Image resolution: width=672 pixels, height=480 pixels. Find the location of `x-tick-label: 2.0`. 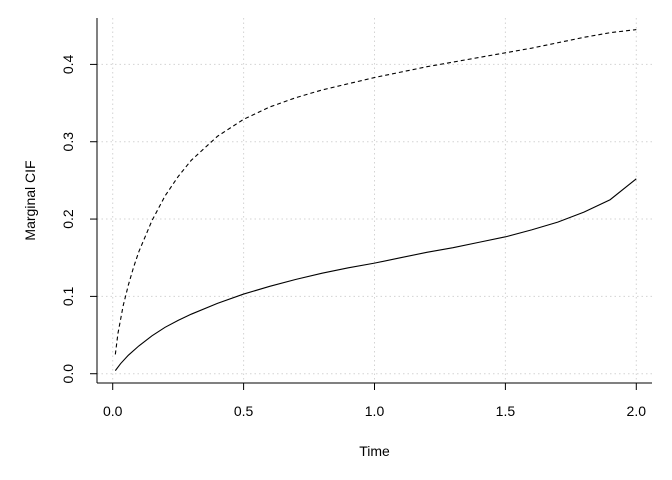

x-tick-label: 2.0 is located at coordinates (637, 411).